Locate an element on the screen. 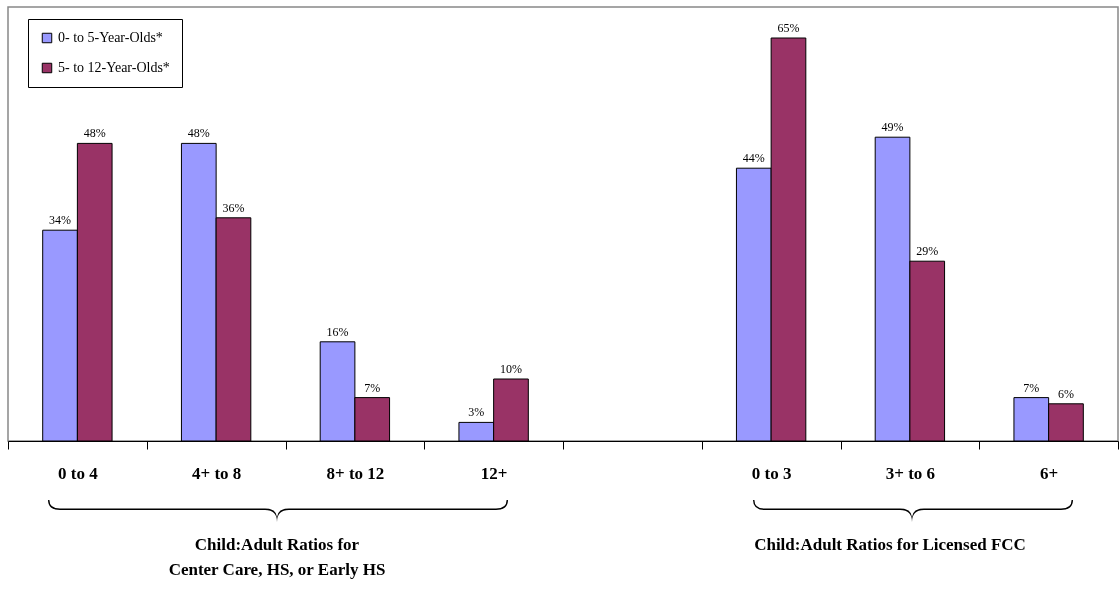 The image size is (1120, 590). data-label: 44% is located at coordinates (753, 158).